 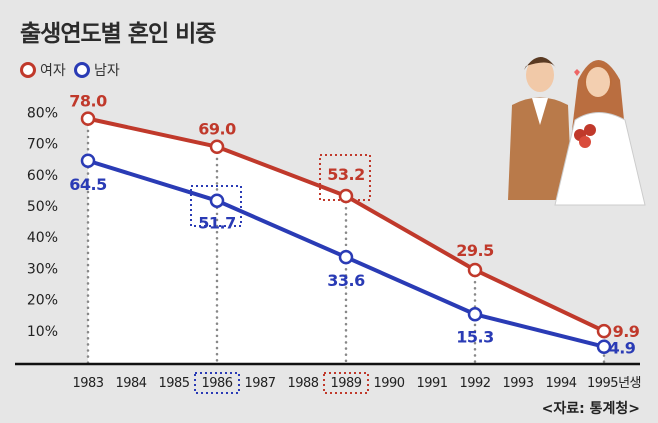 What do you see at coordinates (388, 383) in the screenshot?
I see `x-tick-label: 1990` at bounding box center [388, 383].